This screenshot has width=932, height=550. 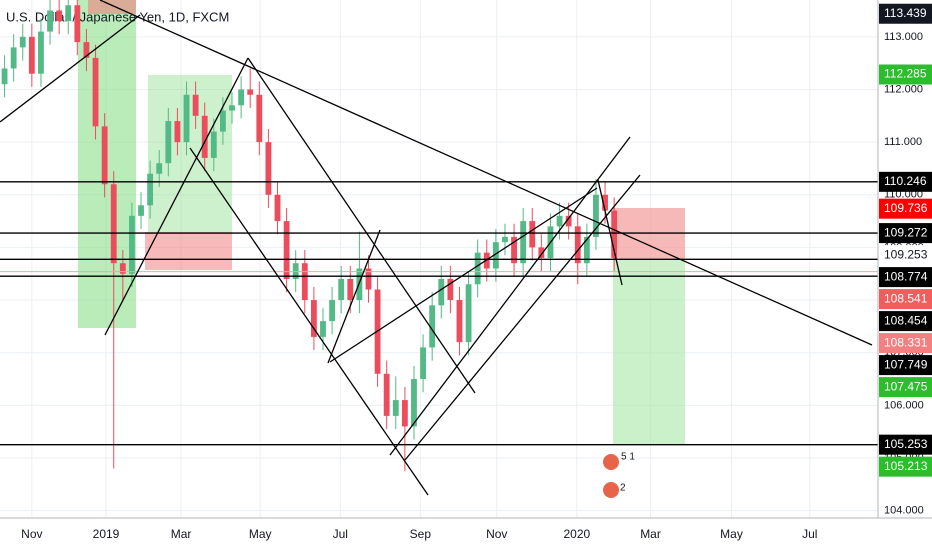 I want to click on long-box, so click(x=190, y=153).